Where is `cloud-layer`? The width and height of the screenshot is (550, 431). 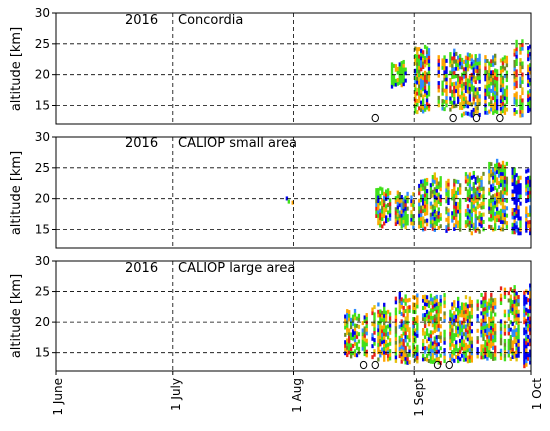
cloud-layer is located at coordinates (469, 78).